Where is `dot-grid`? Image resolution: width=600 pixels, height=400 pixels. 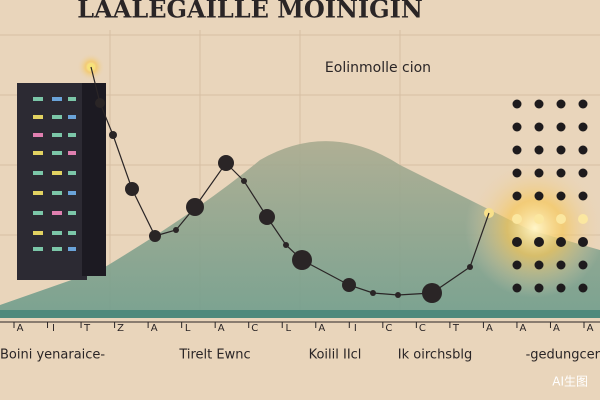
dot-grid is located at coordinates (550, 196).